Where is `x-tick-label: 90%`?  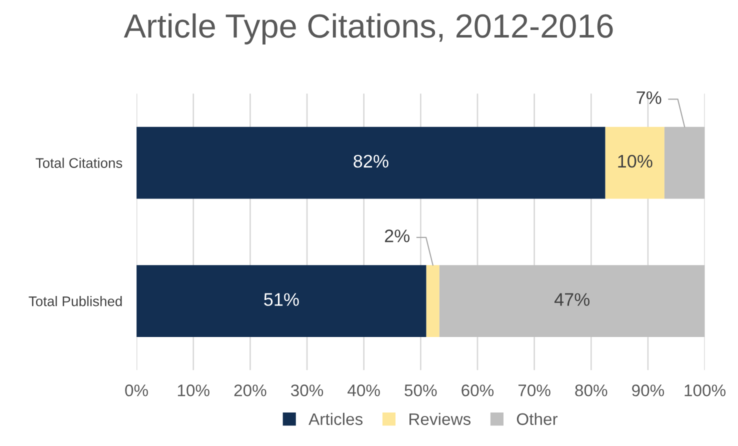
x-tick-label: 90% is located at coordinates (648, 390).